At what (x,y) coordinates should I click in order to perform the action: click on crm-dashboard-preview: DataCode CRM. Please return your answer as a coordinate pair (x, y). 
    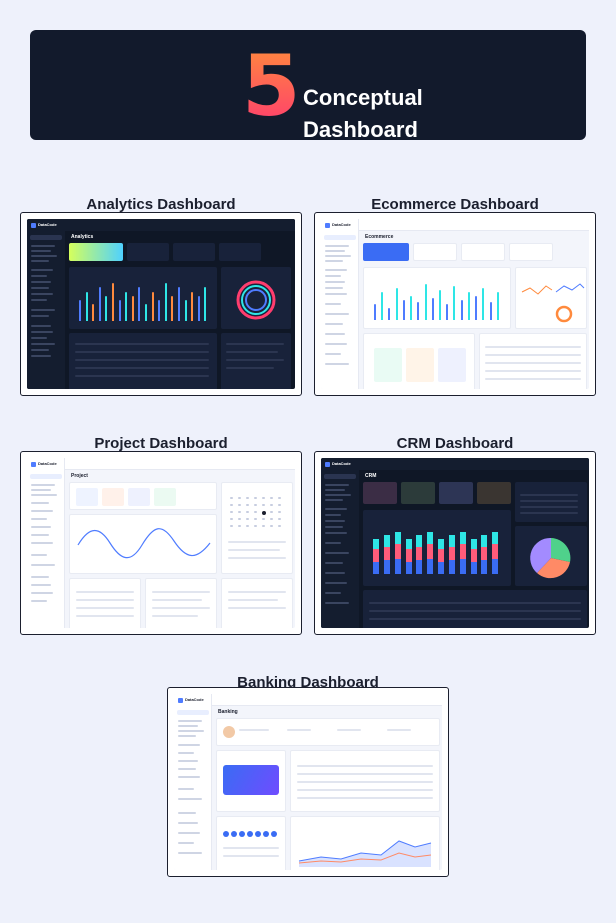
    Looking at the image, I should click on (455, 543).